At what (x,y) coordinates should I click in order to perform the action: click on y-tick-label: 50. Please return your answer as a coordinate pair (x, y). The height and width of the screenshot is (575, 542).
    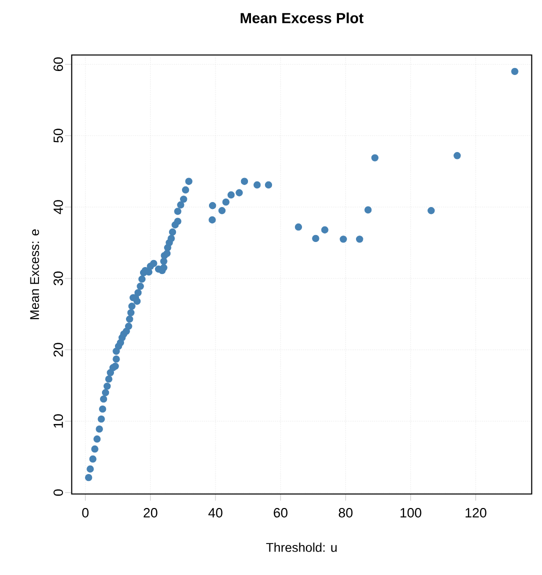
    Looking at the image, I should click on (58, 135).